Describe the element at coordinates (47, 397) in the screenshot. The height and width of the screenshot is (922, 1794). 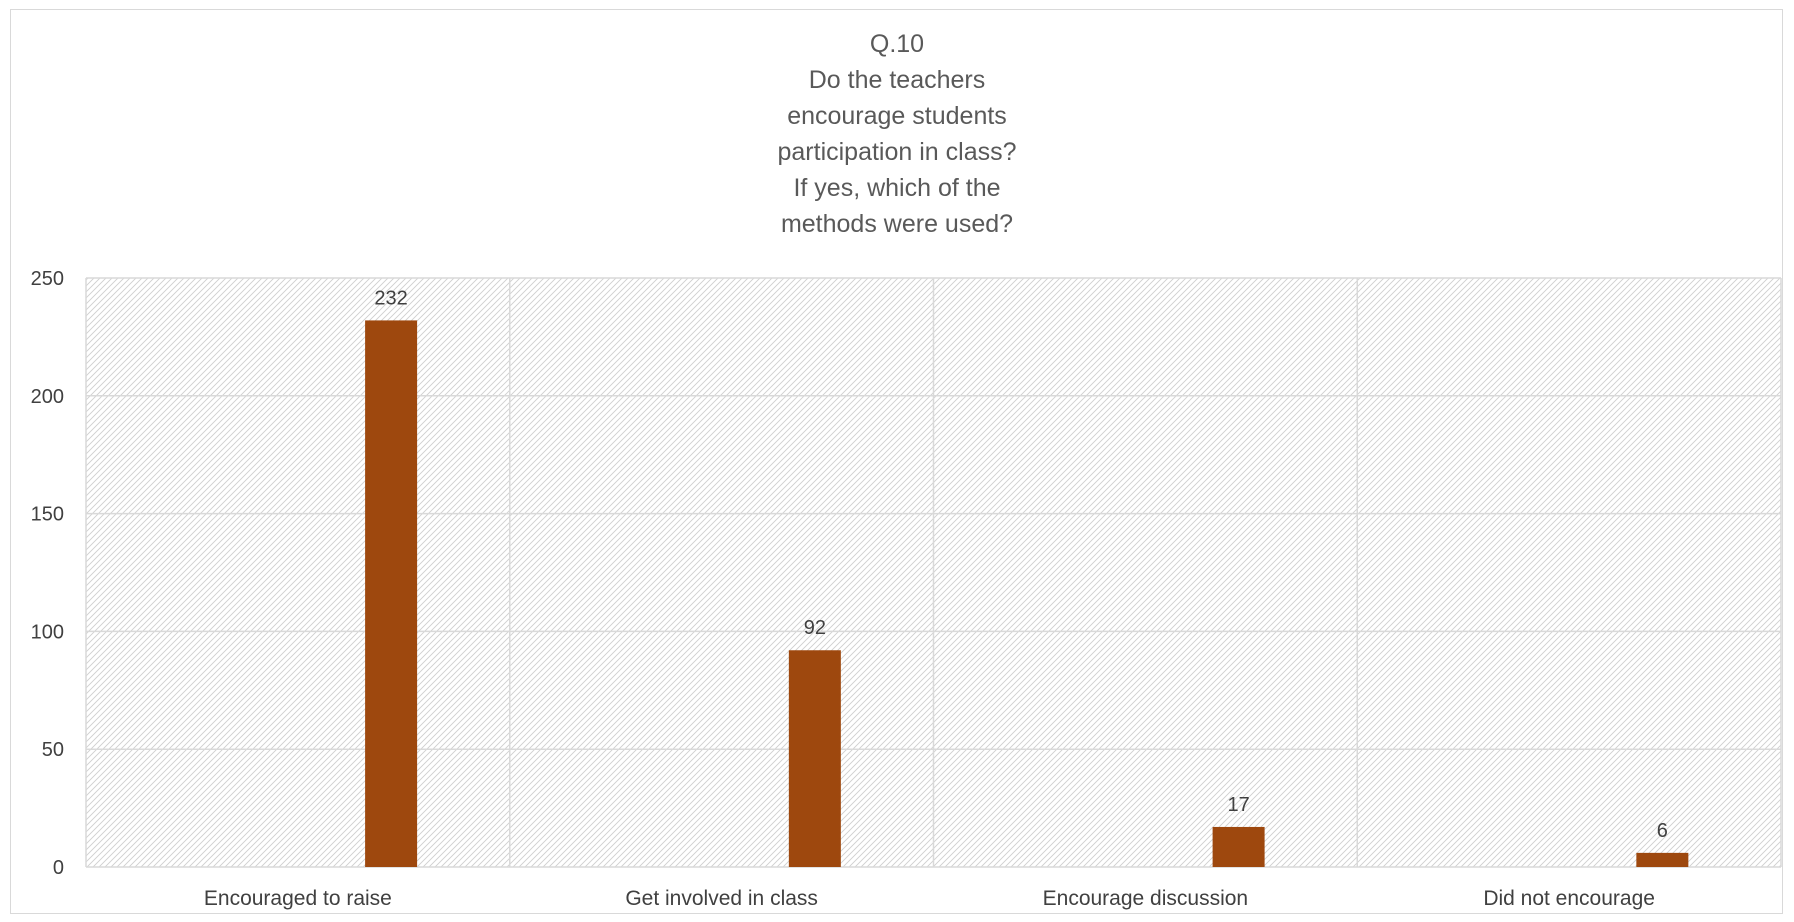
I see `y-tick-label: 200` at that location.